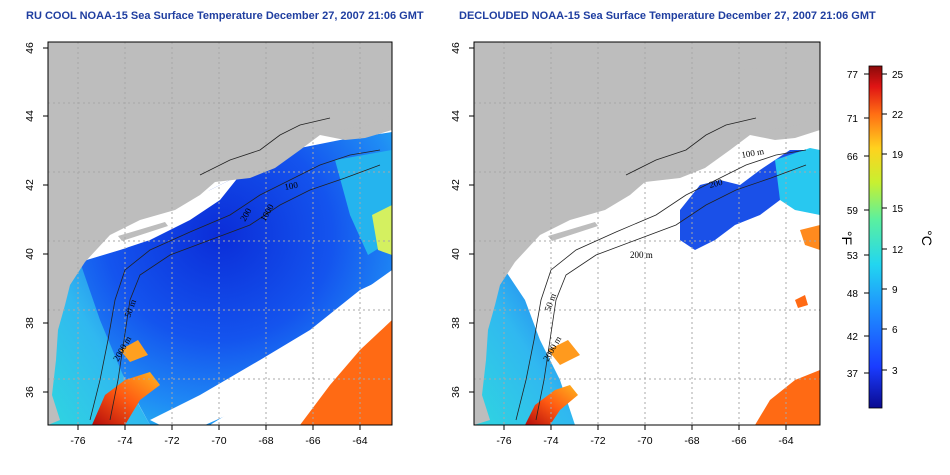 The width and height of the screenshot is (950, 475). I want to click on map2-gulf-stream, so click(551, 405).